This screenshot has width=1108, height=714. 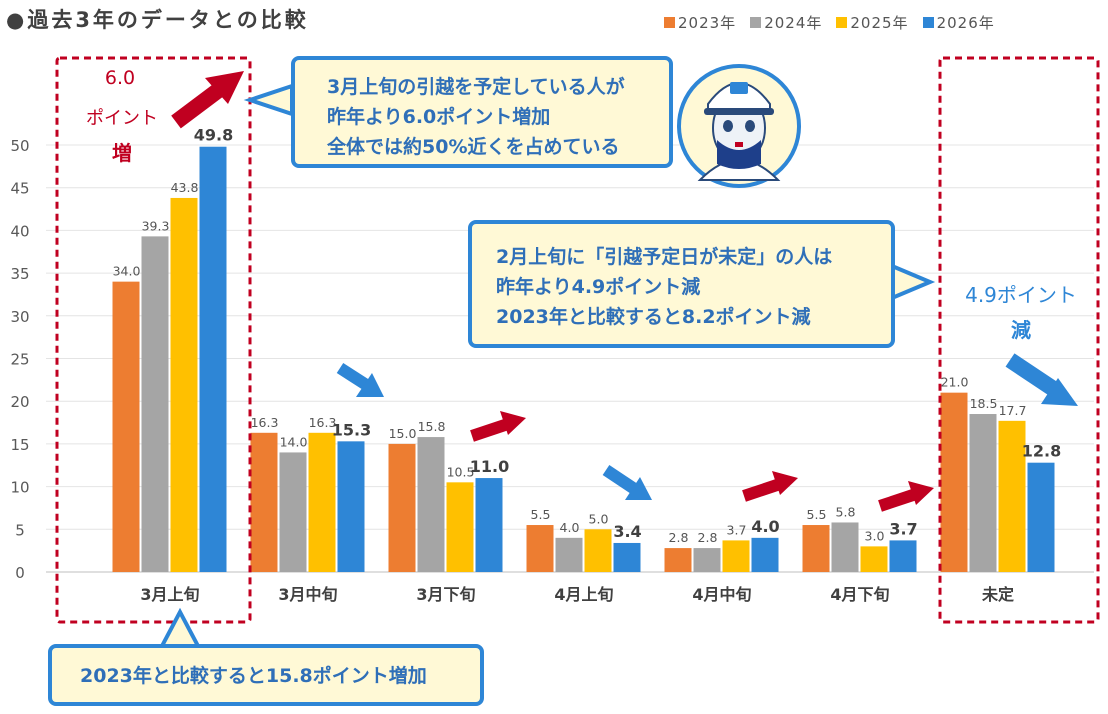 I want to click on left-change-value: 6.0, so click(x=120, y=78).